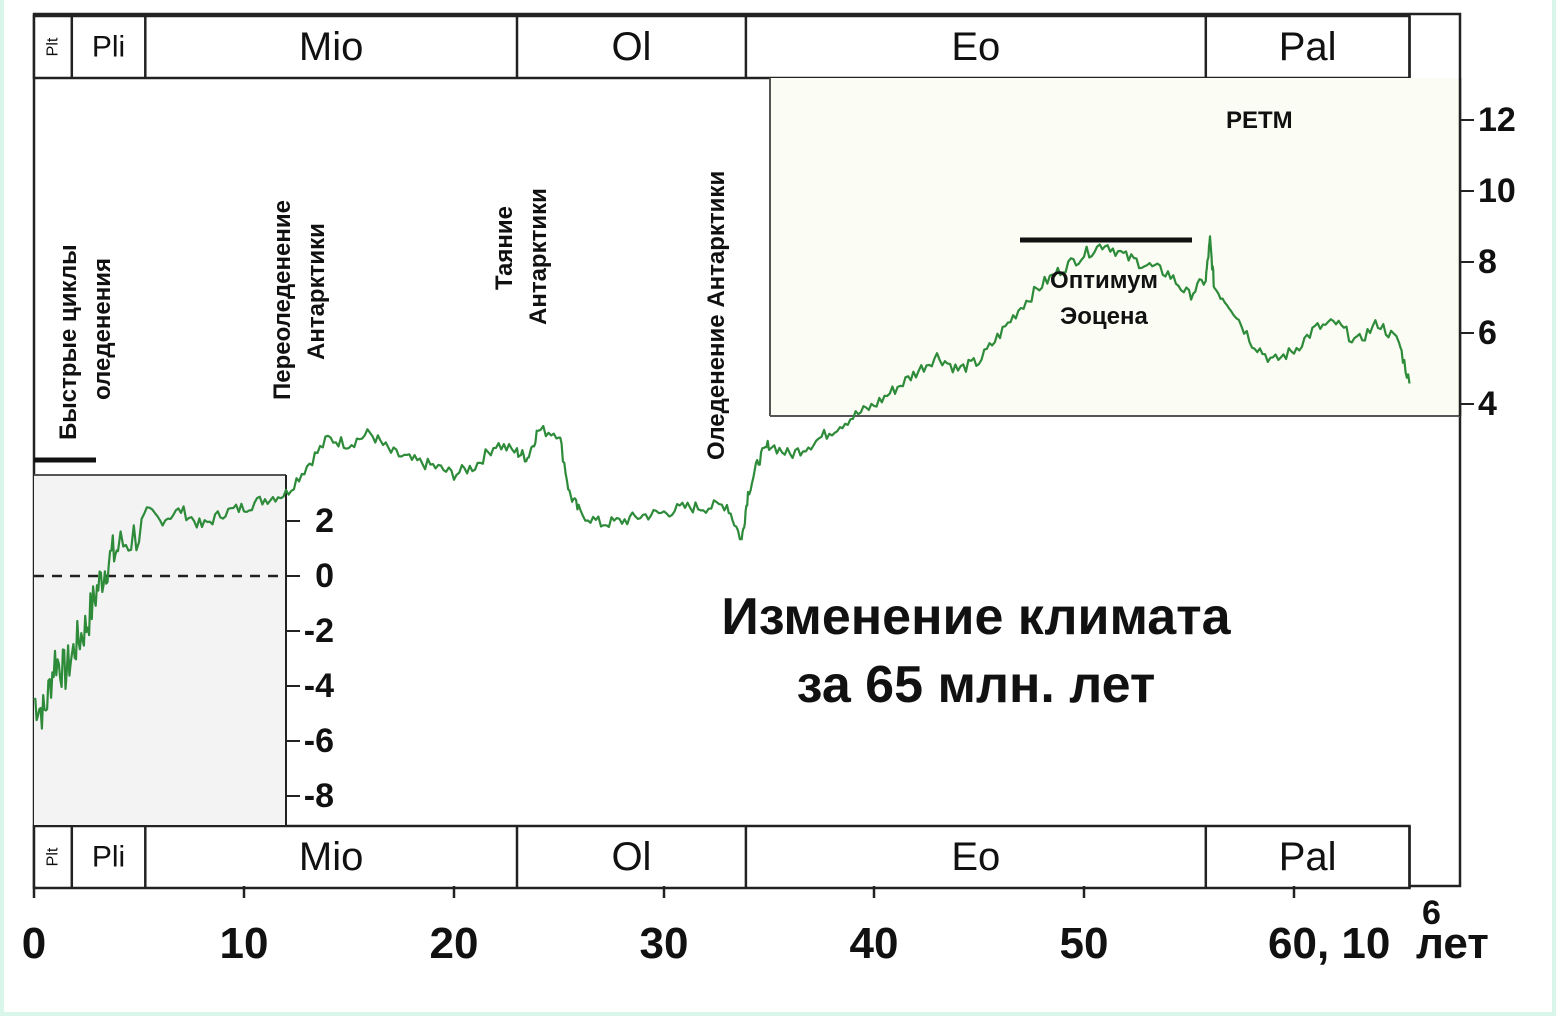  What do you see at coordinates (1487, 262) in the screenshot?
I see `right-y-tick-label: 8` at bounding box center [1487, 262].